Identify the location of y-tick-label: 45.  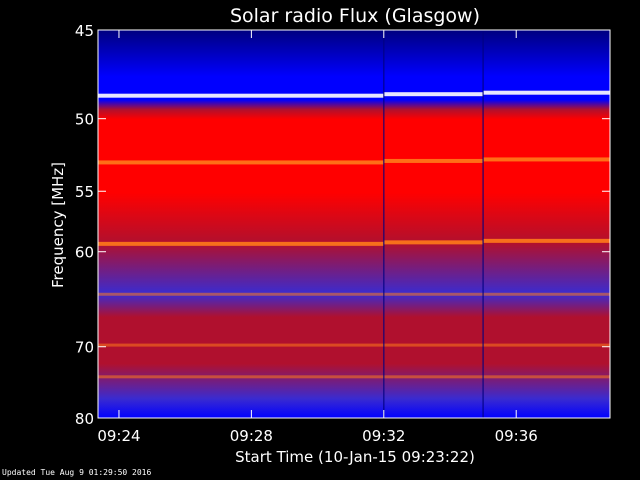
(84, 31).